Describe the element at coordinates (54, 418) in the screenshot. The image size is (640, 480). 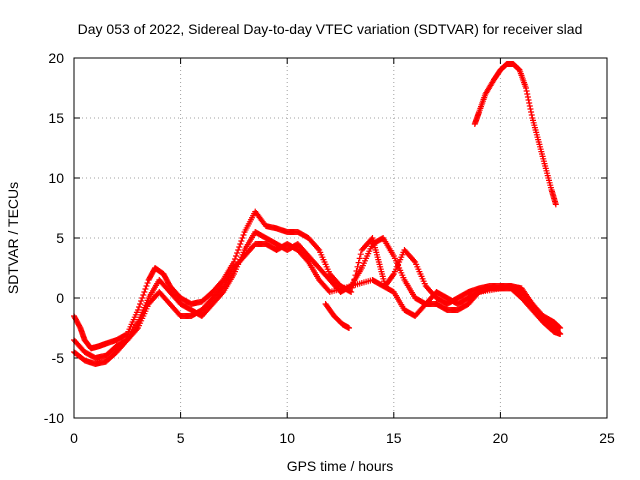
I see `y-tick-label: -10` at that location.